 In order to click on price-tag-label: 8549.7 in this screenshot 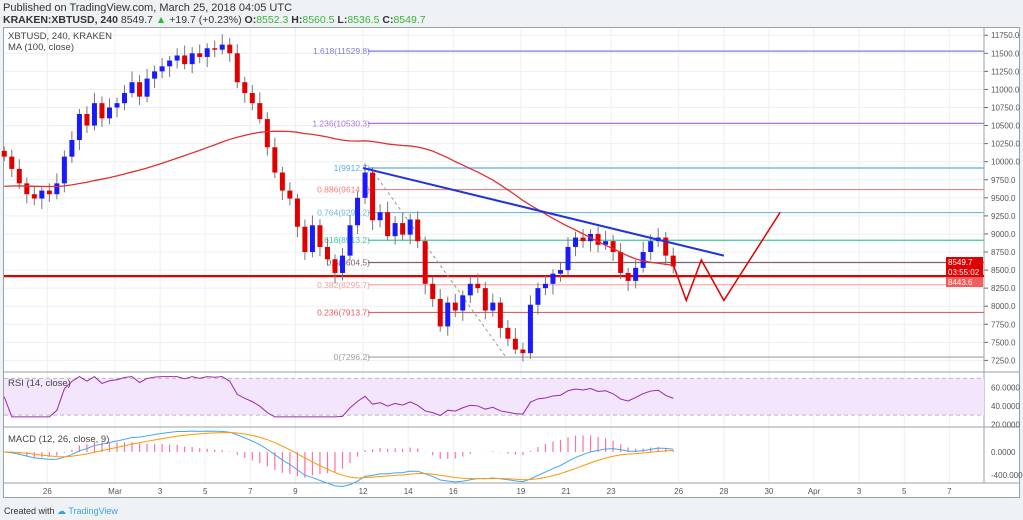, I will do `click(960, 262)`.